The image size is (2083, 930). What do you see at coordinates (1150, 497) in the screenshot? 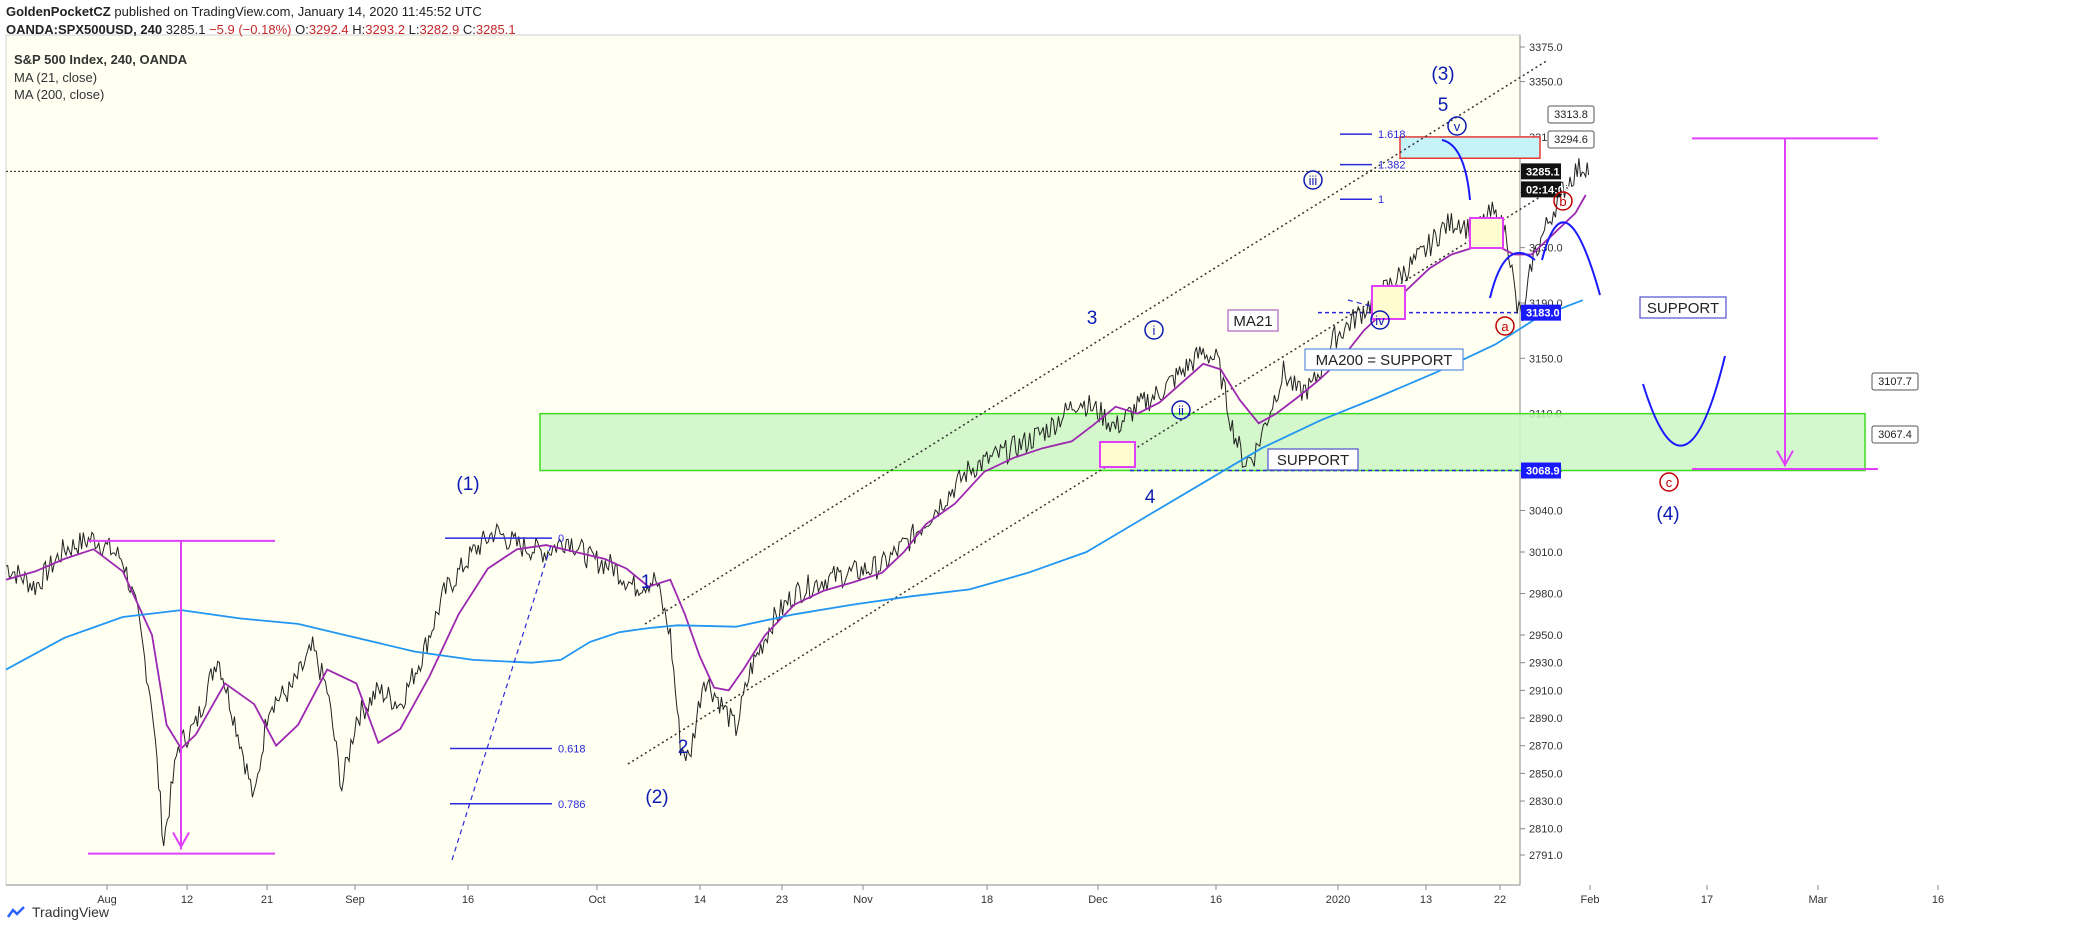
I see `wave-label-4: 4` at bounding box center [1150, 497].